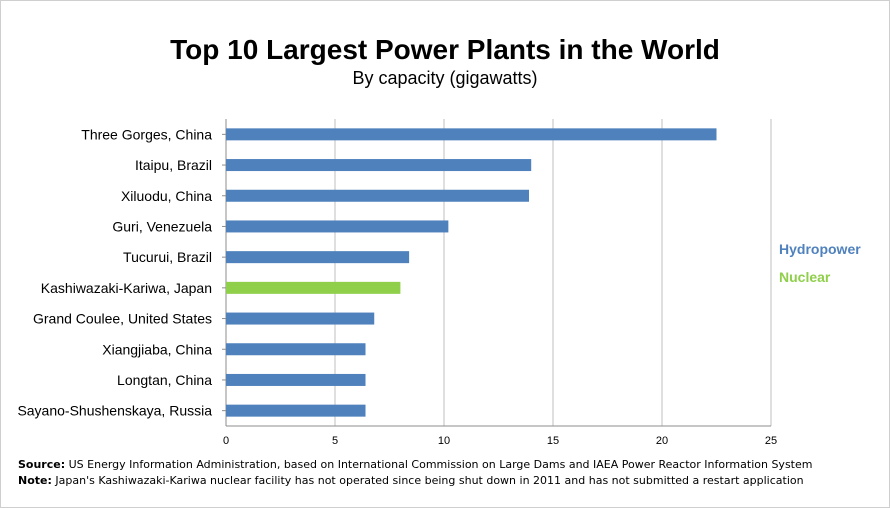 This screenshot has height=508, width=890. Describe the element at coordinates (167, 257) in the screenshot. I see `category-label: Tucurui, Brazil` at that location.